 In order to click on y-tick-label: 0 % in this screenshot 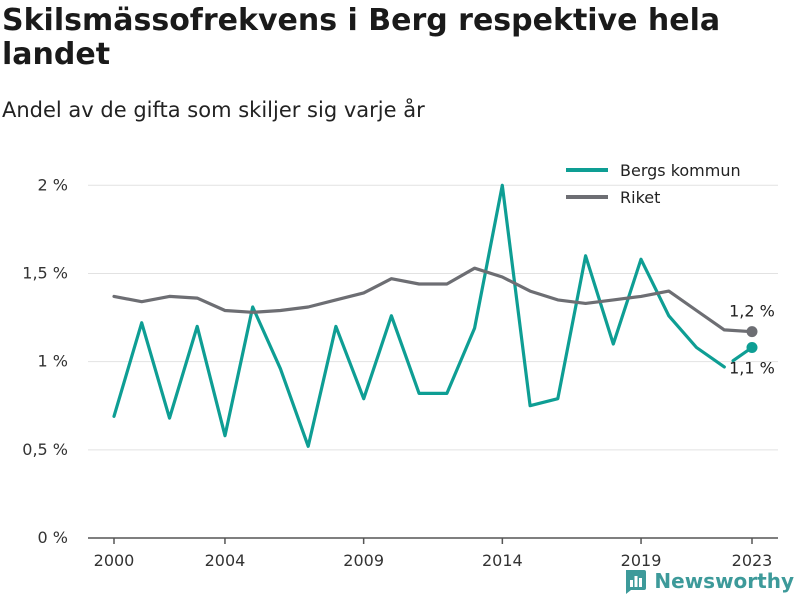, I will do `click(53, 537)`.